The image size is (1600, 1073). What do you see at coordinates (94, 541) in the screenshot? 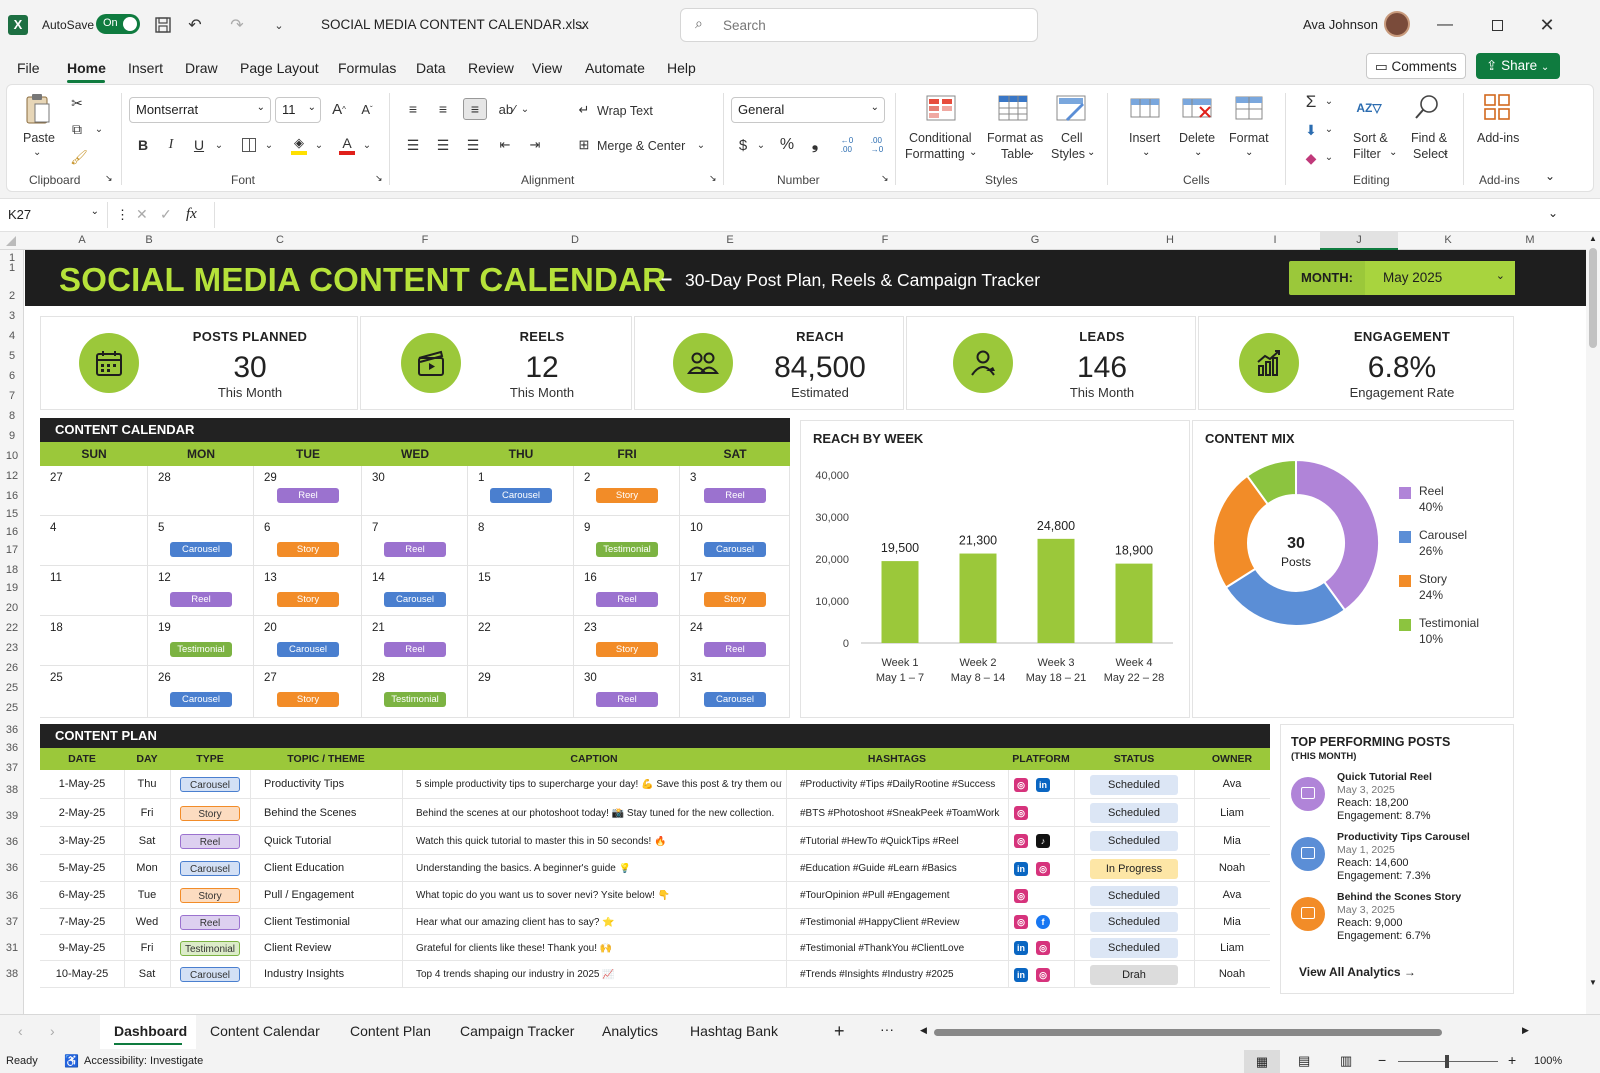
I see `calendar-day-cell: 4` at bounding box center [94, 541].